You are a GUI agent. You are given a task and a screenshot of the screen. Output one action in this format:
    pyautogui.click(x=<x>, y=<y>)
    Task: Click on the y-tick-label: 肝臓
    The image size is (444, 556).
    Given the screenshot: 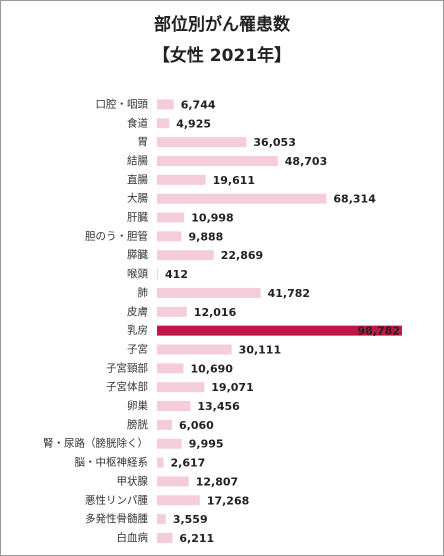 What is the action you would take?
    pyautogui.click(x=137, y=218)
    